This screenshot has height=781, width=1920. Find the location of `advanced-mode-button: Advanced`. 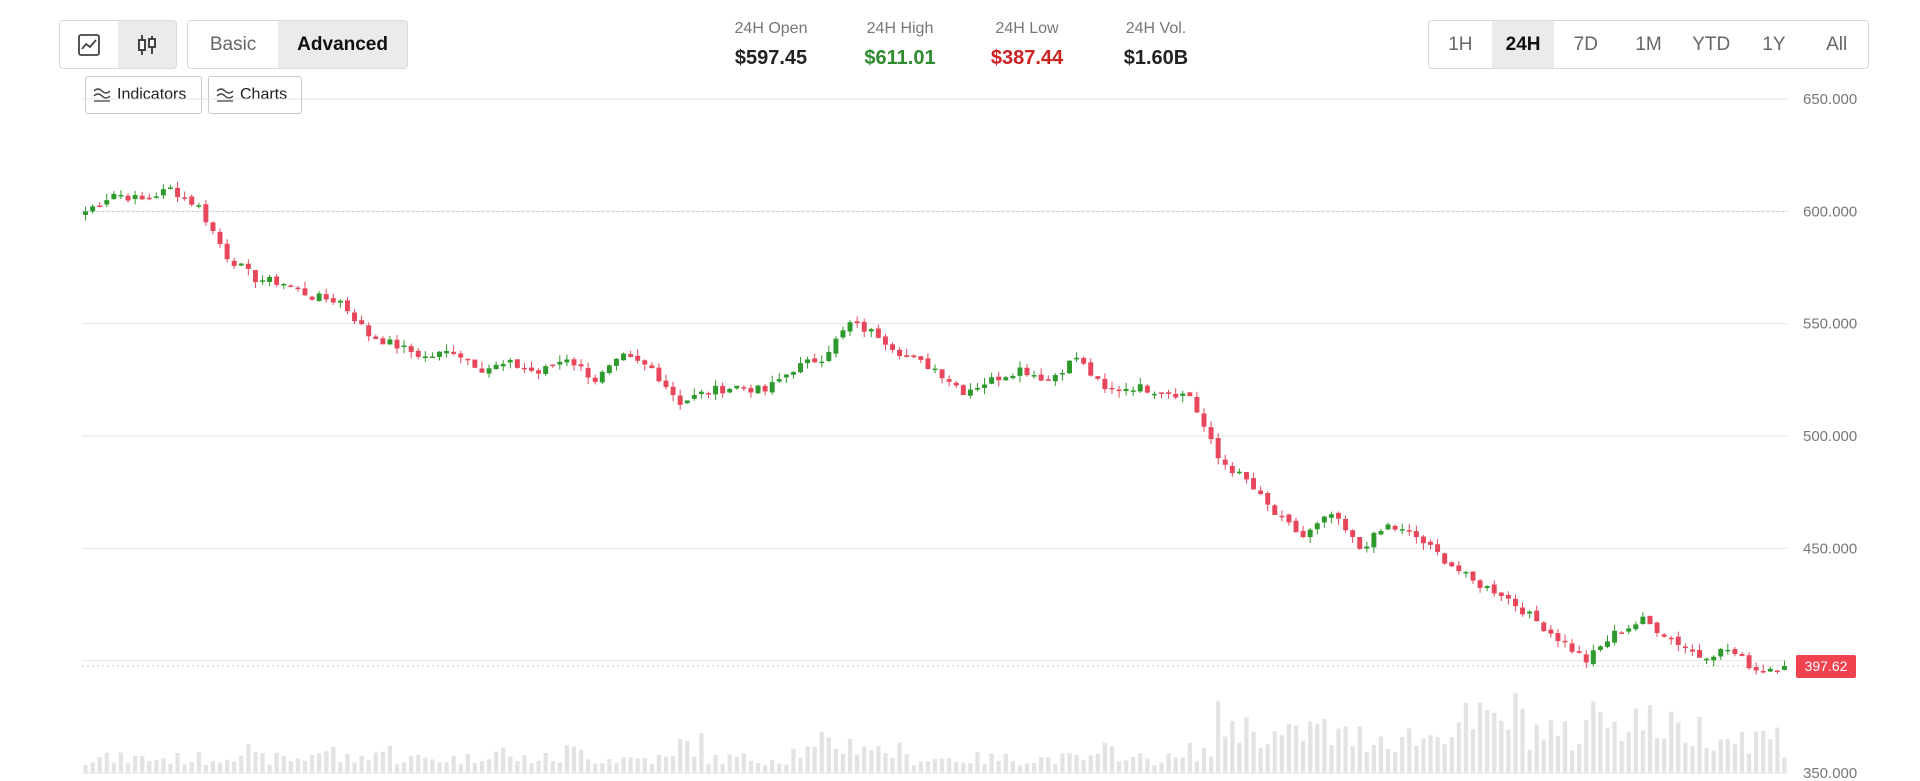

advanced-mode-button: Advanced is located at coordinates (342, 44).